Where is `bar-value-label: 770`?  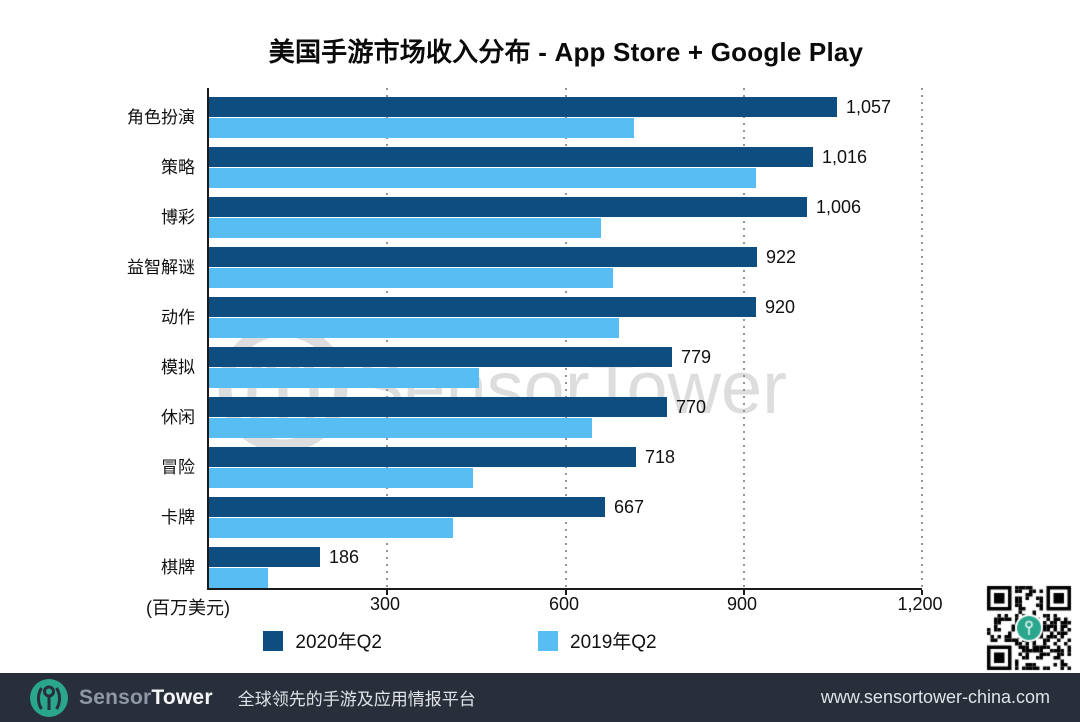
bar-value-label: 770 is located at coordinates (691, 407).